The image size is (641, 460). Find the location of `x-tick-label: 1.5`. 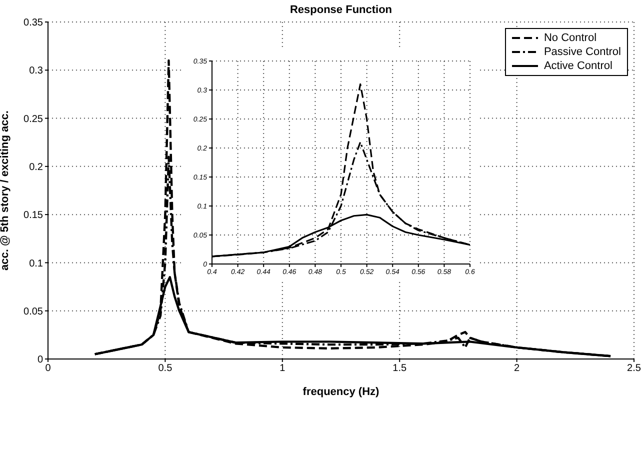

x-tick-label: 1.5 is located at coordinates (399, 368).